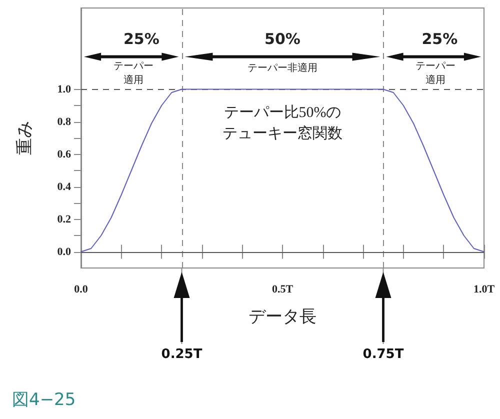 The image size is (500, 419). Describe the element at coordinates (64, 186) in the screenshot. I see `y-tick-label: 0.4` at that location.